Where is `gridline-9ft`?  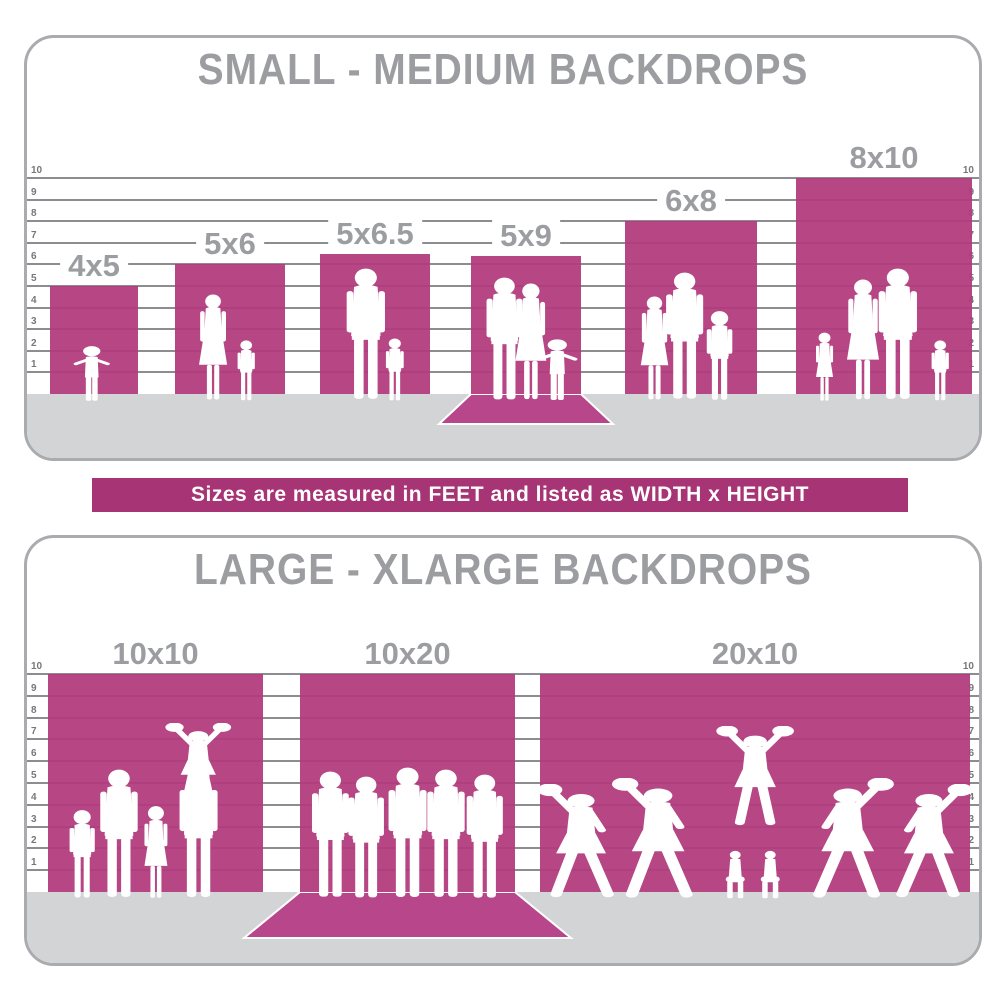
gridline-9ft is located at coordinates (503, 199).